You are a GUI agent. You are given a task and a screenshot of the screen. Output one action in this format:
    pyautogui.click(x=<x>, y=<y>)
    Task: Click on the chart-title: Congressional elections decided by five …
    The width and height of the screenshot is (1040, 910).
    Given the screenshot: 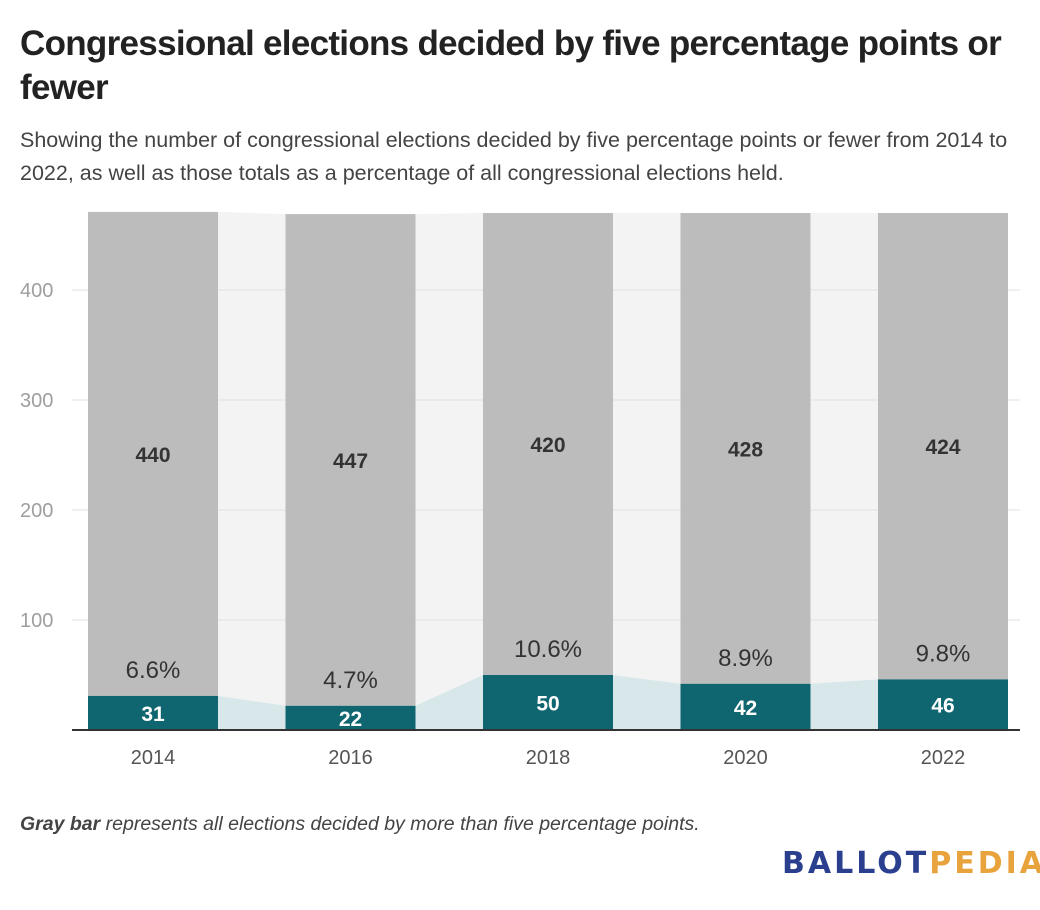 What is the action you would take?
    pyautogui.click(x=511, y=65)
    